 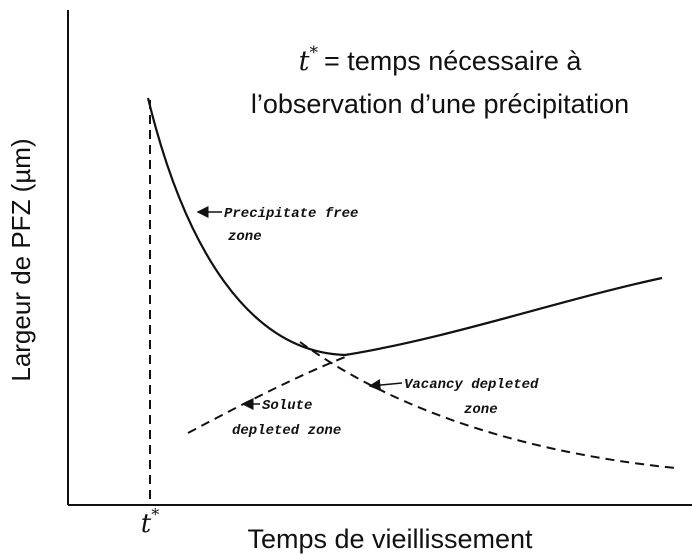 What do you see at coordinates (286, 431) in the screenshot?
I see `annotation: depleted zone` at bounding box center [286, 431].